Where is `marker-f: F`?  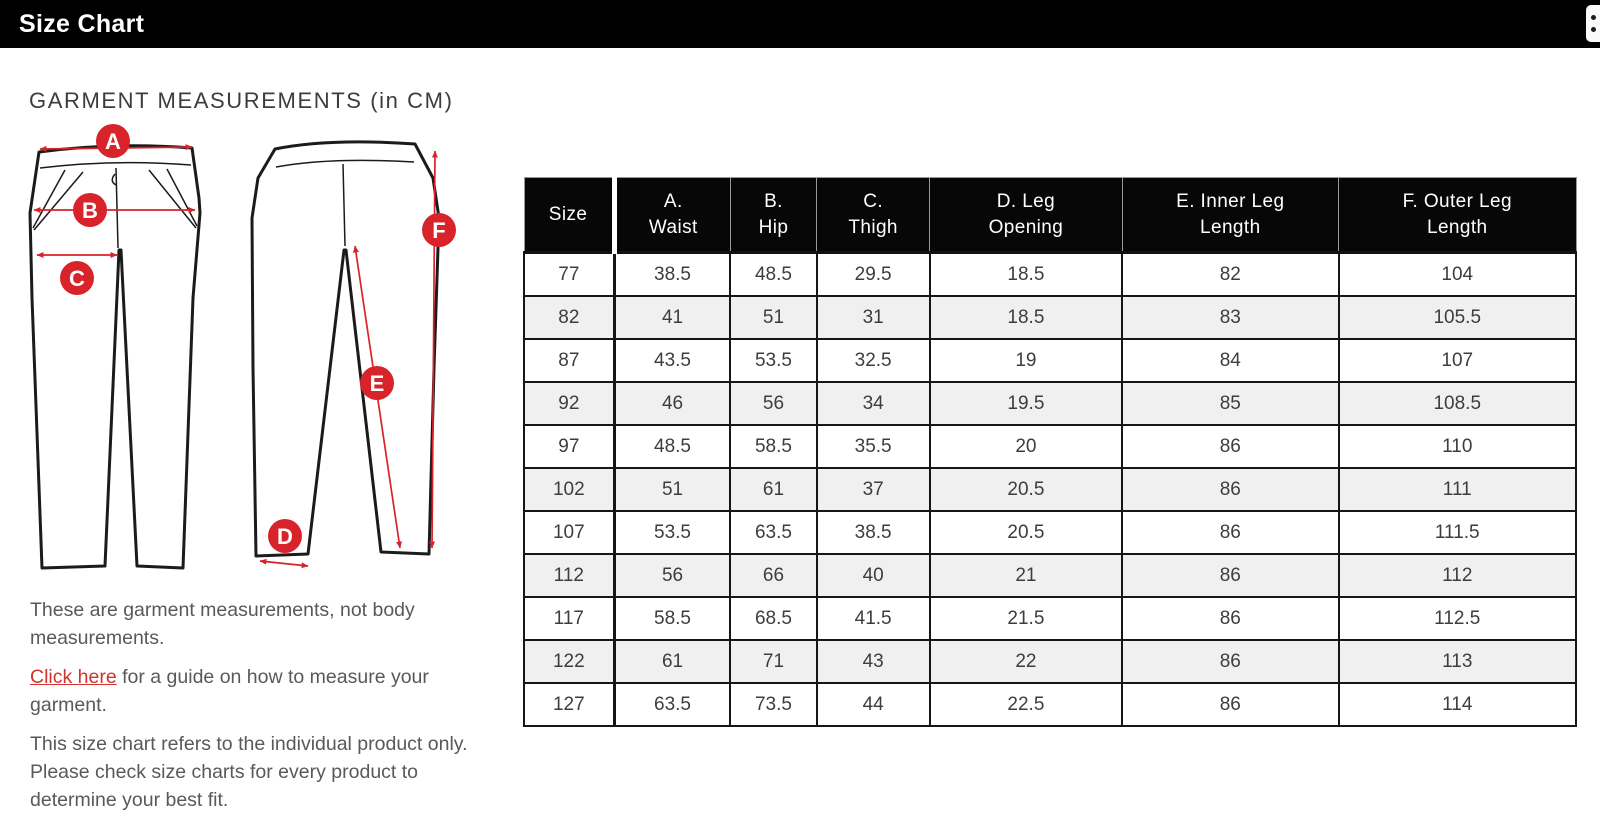
marker-f: F is located at coordinates (439, 230).